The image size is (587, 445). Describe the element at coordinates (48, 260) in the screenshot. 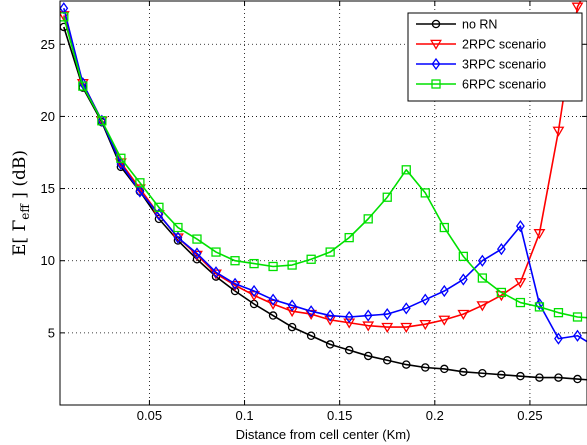

I see `y-tick-label: 10` at that location.